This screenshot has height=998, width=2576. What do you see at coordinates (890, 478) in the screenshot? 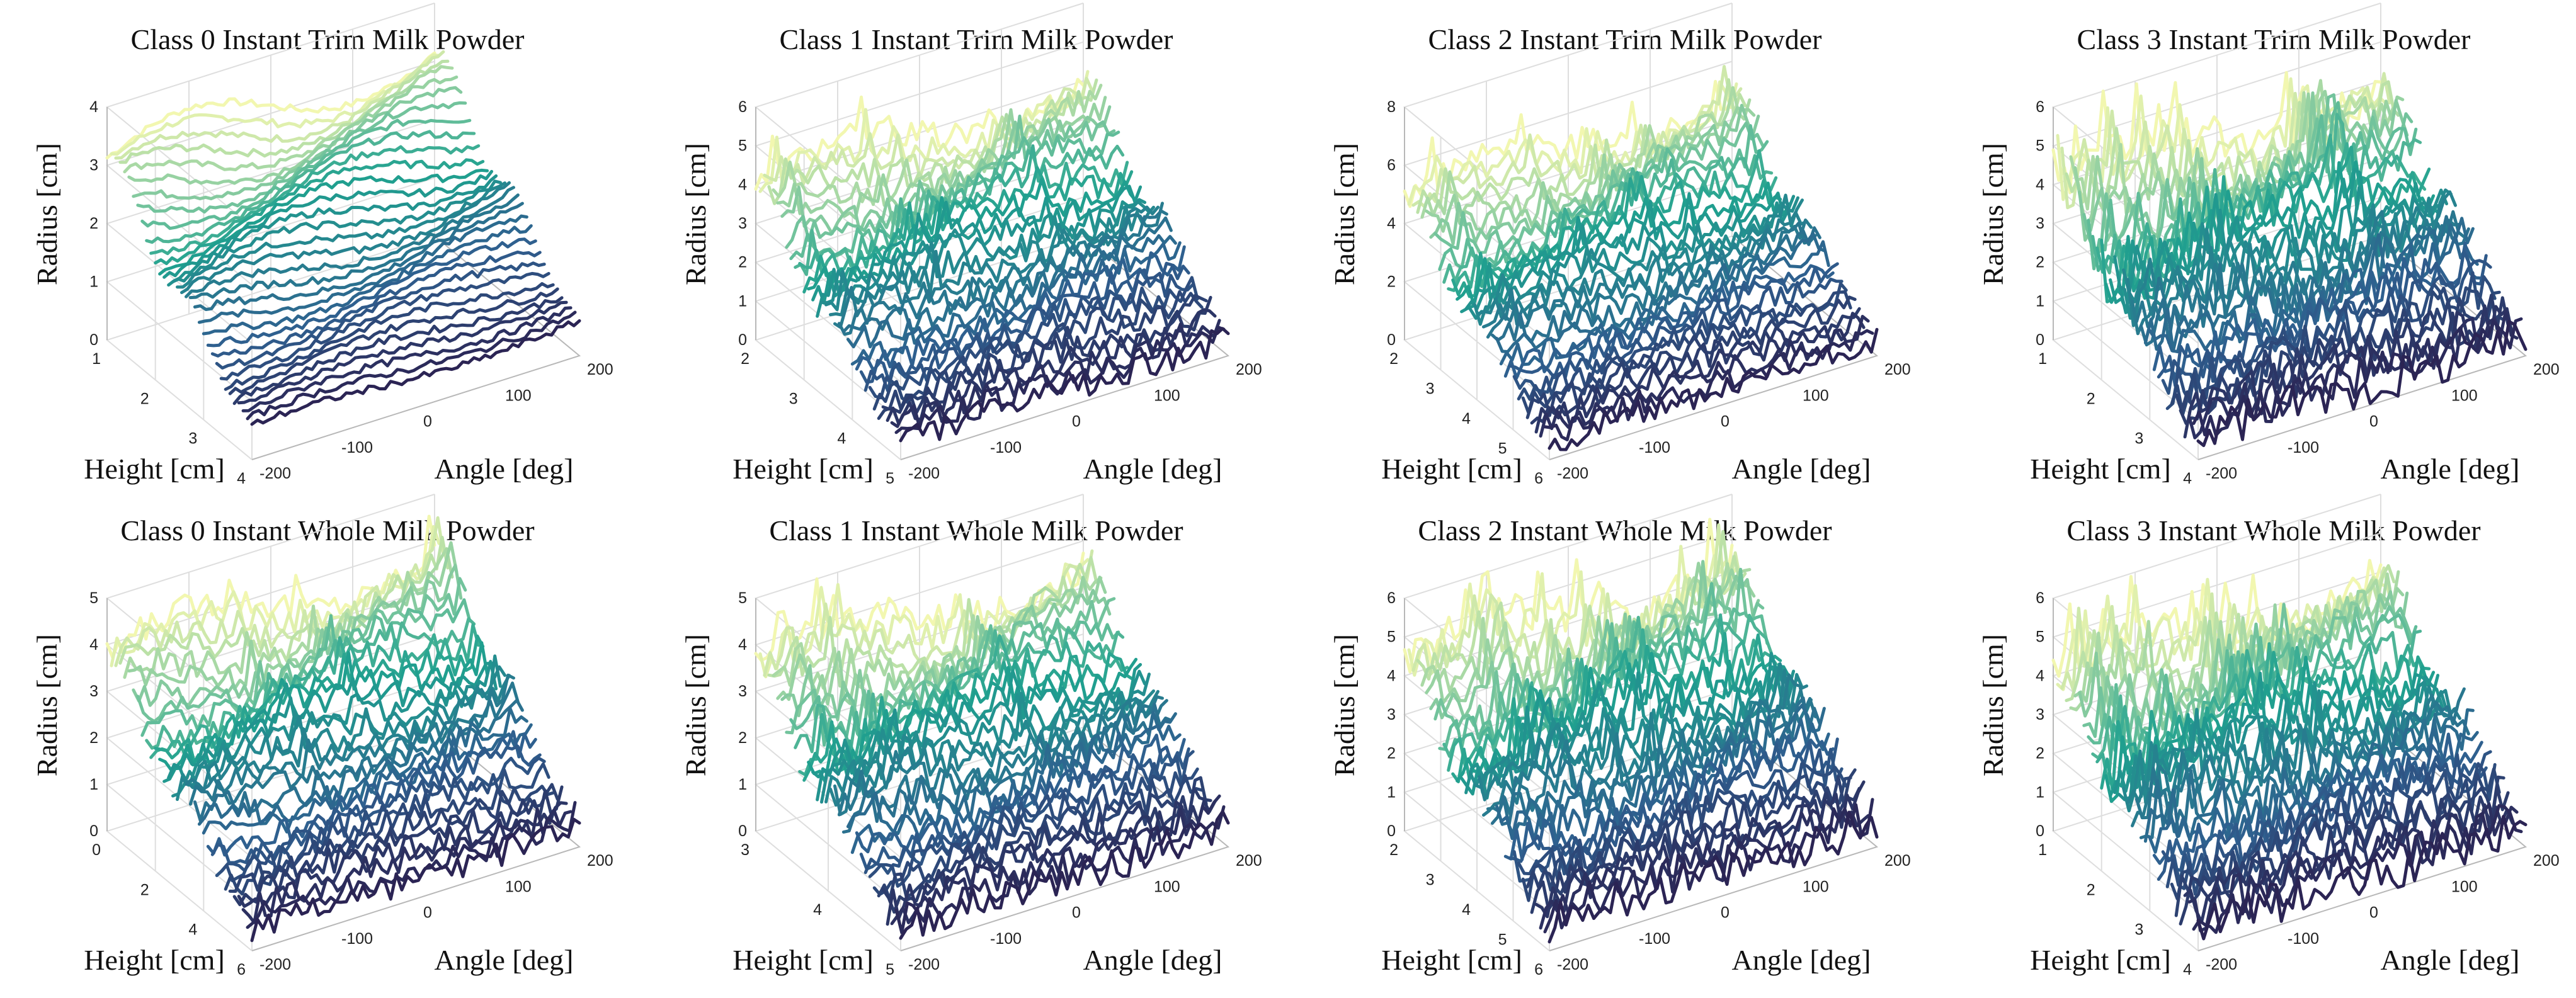
I see `x-tick-label: 5` at bounding box center [890, 478].